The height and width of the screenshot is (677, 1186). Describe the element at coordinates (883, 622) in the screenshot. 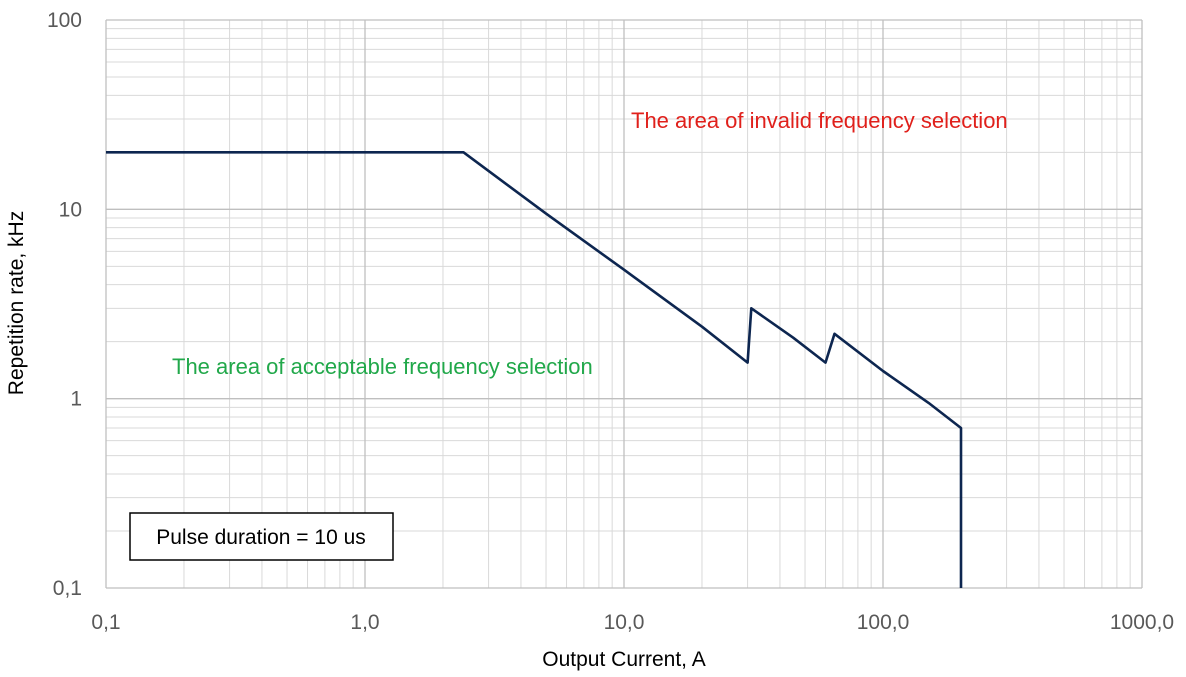

I see `x-tick-label: 100,0` at that location.